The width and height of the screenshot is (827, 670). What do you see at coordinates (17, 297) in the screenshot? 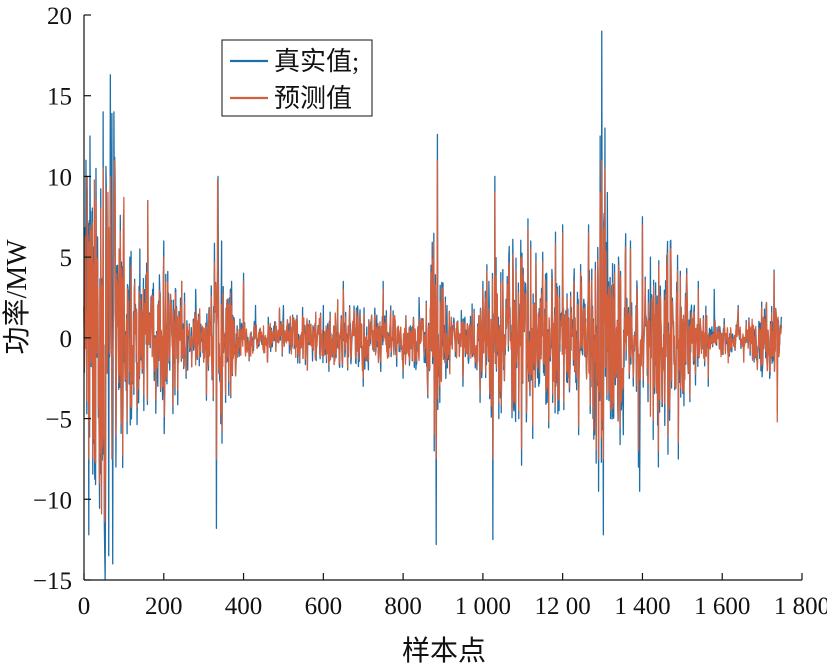
I see `y-axis-label: 功率/MW` at bounding box center [17, 297].